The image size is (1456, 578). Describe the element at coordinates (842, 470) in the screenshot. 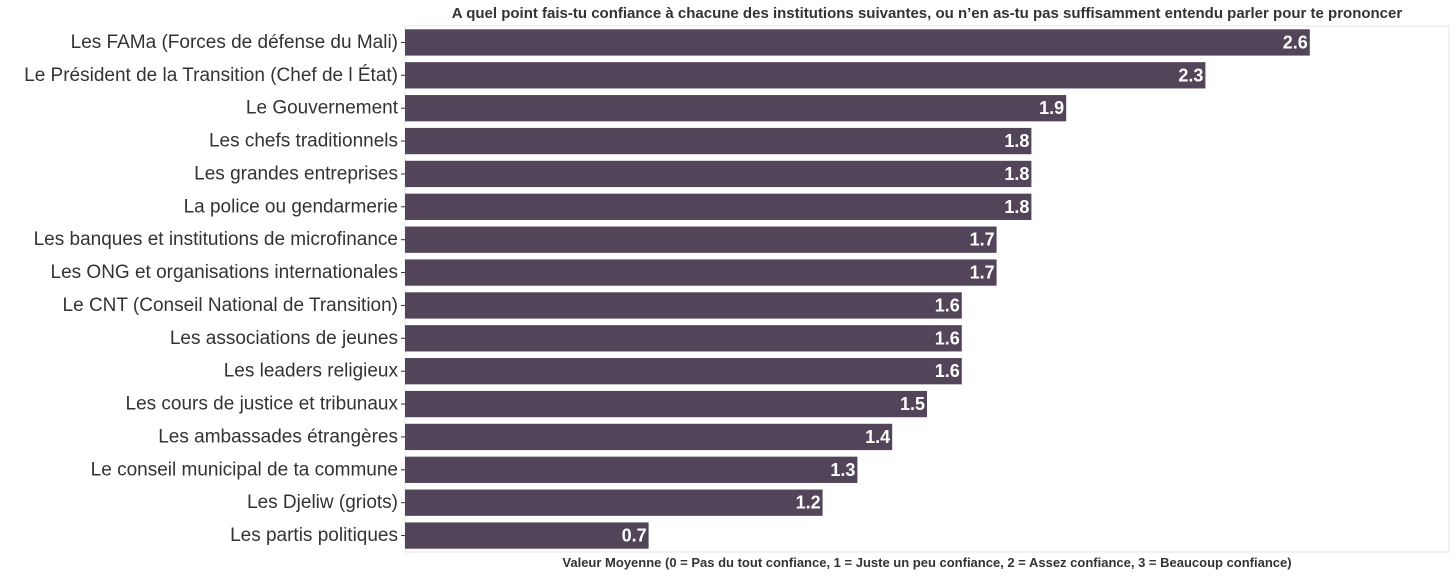

I see `bar-value-label: 1.3` at that location.